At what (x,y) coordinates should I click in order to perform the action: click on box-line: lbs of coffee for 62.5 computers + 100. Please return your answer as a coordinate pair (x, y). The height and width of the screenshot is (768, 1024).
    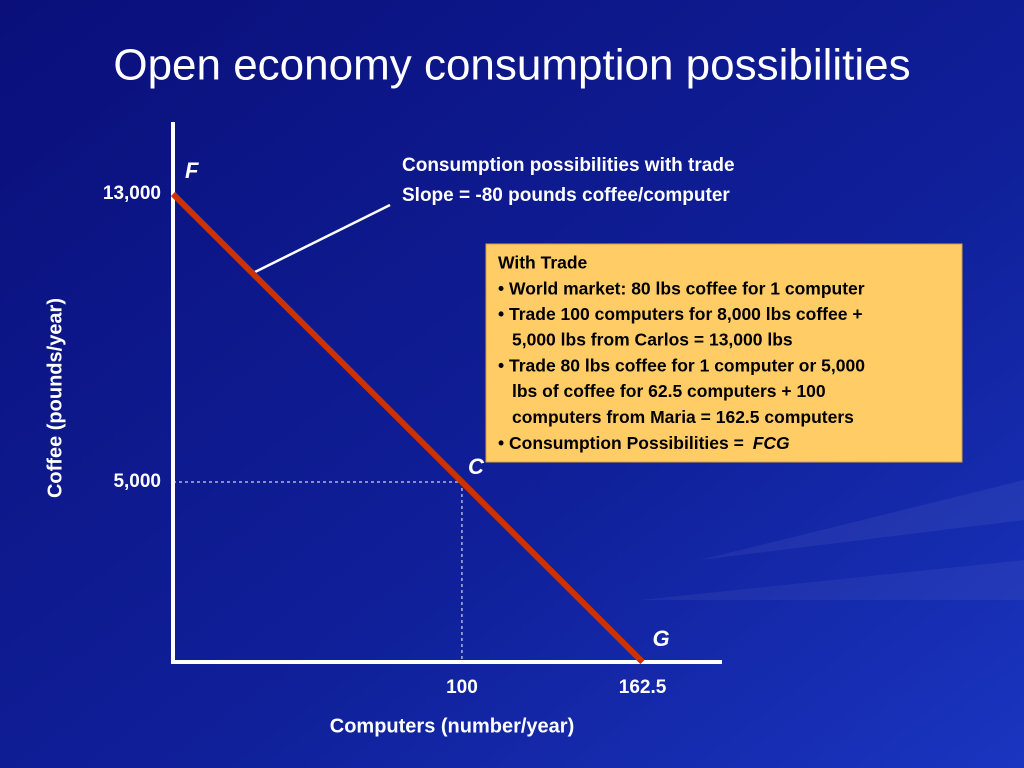
    Looking at the image, I should click on (669, 391).